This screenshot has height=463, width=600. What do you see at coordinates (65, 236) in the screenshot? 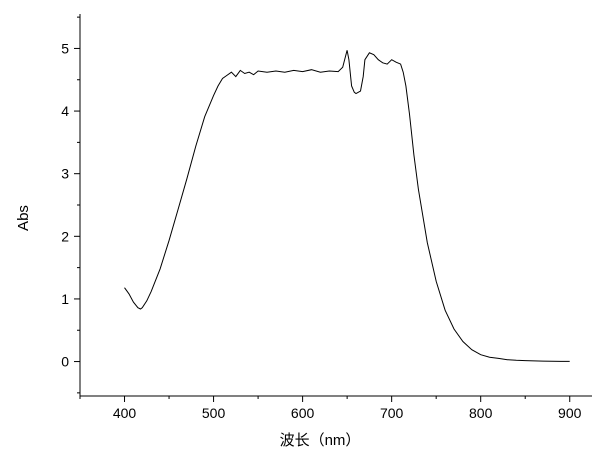
I see `y-tick-label: 2` at bounding box center [65, 236].